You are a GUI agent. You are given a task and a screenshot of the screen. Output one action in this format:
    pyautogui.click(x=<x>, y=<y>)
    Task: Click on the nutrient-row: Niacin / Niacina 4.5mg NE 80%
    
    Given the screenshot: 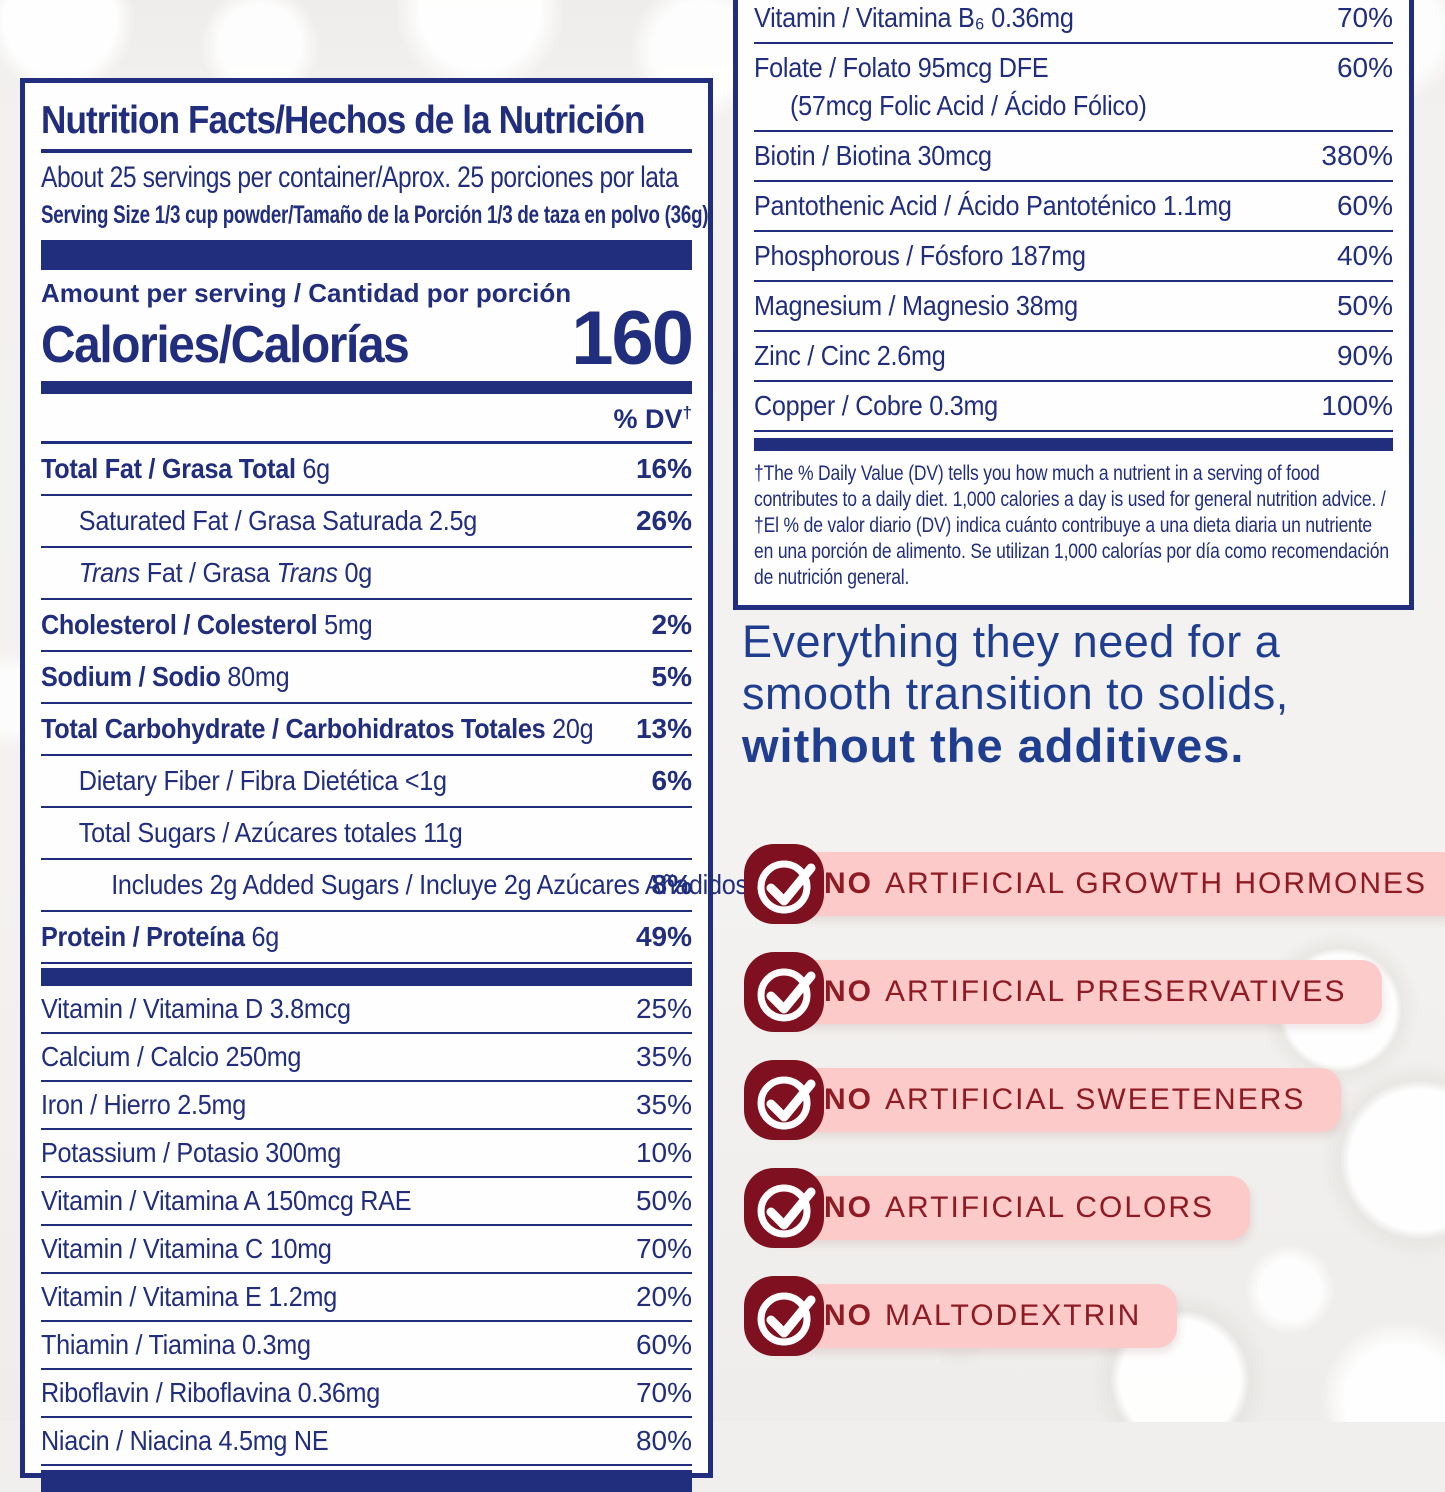 What is the action you would take?
    pyautogui.click(x=366, y=1442)
    